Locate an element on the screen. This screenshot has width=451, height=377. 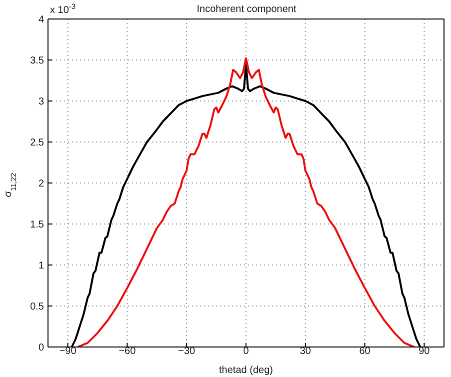
x-tick-label: 90 is located at coordinates (424, 352).